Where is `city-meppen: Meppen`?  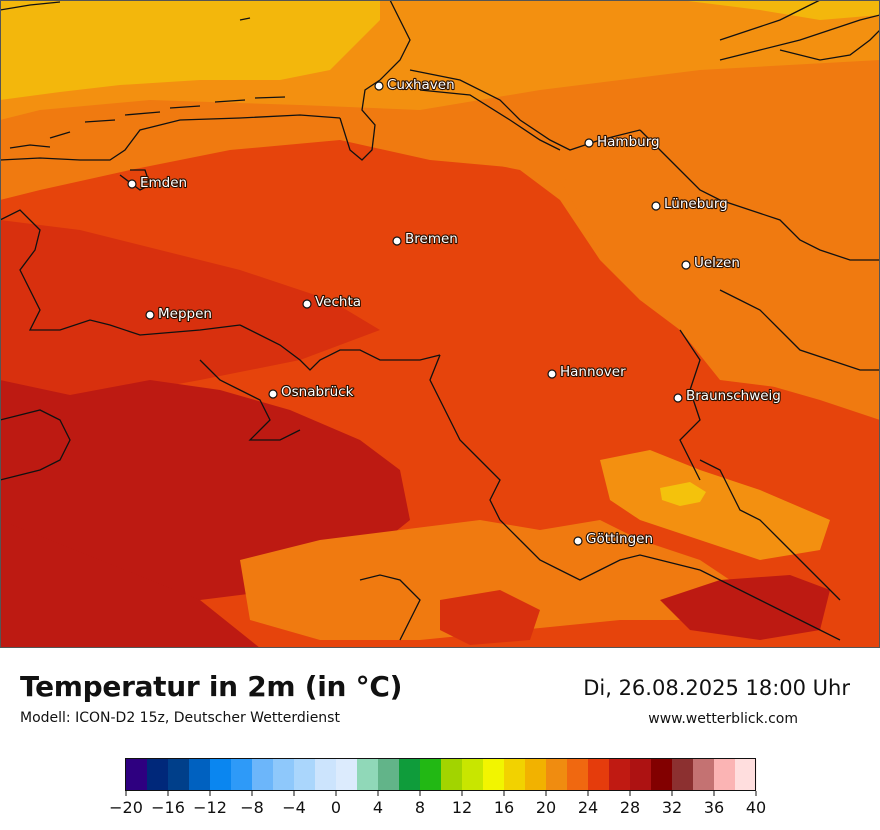 city-meppen: Meppen is located at coordinates (179, 314).